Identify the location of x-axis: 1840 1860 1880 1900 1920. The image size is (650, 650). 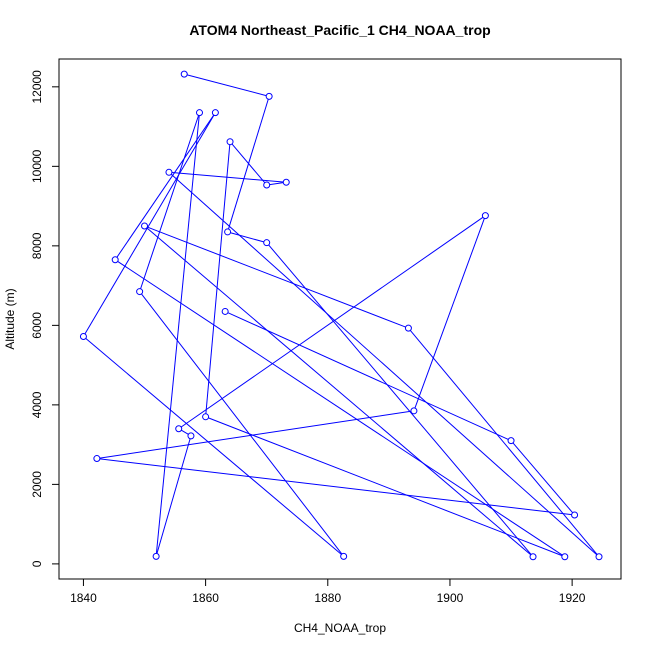
(328, 591).